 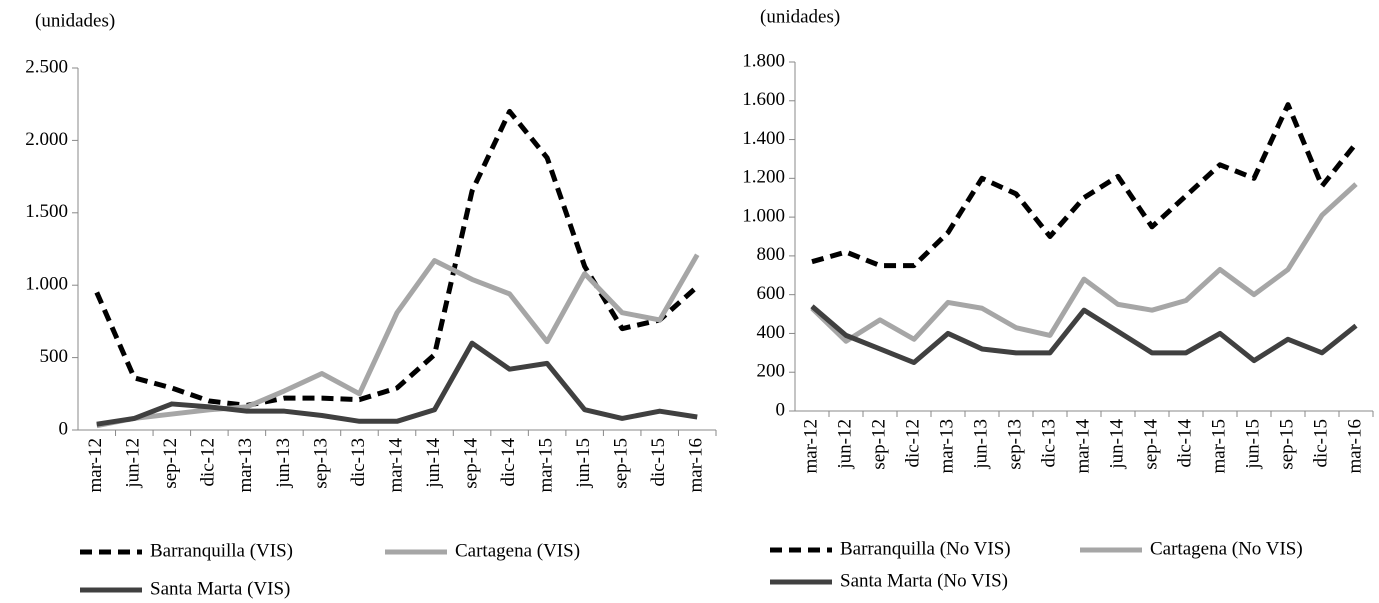 I want to click on y-tick-label: 500, so click(x=54, y=356).